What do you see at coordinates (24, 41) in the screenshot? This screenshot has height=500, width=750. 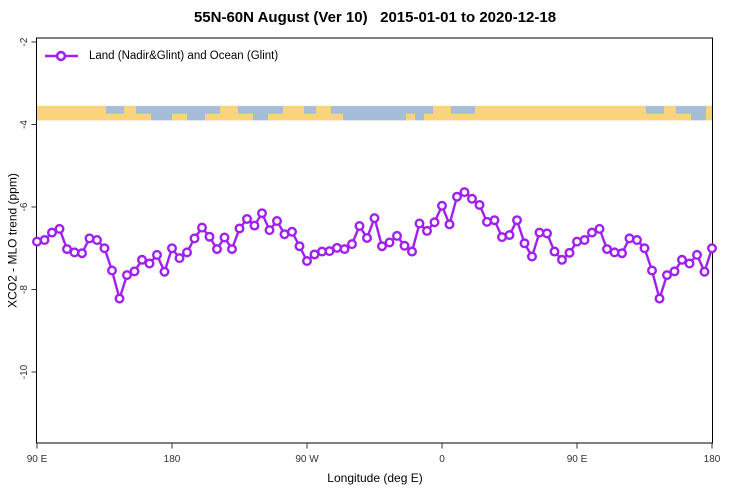 I see `y-tick-label: -2` at bounding box center [24, 41].